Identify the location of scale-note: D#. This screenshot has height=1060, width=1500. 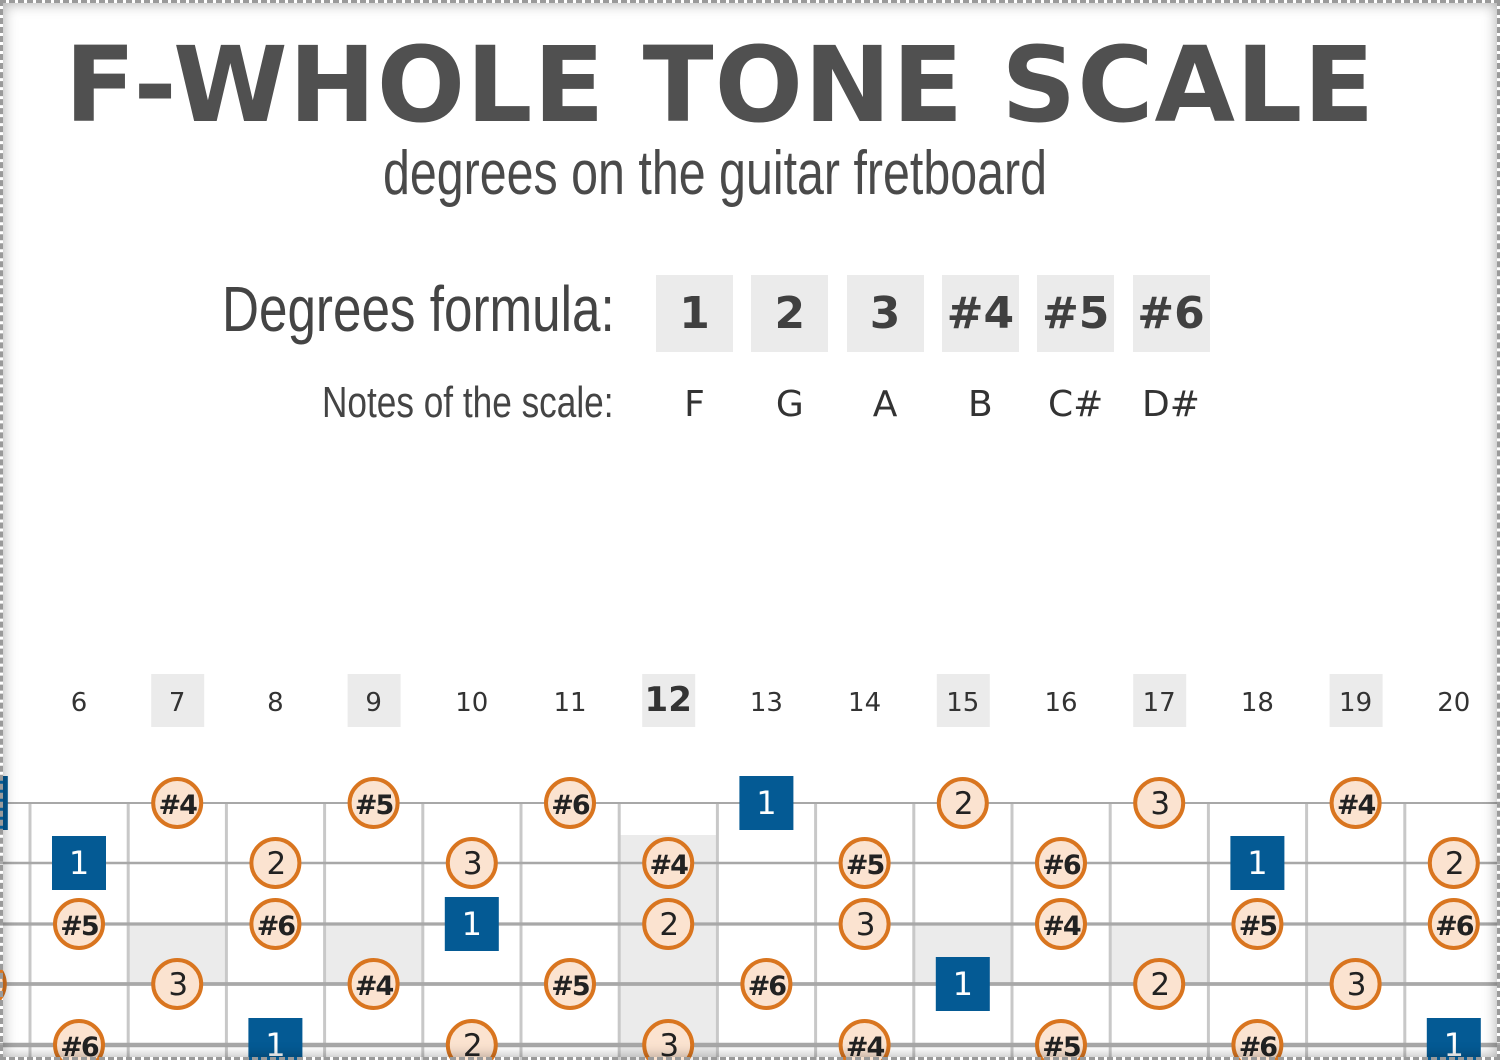
(1171, 404).